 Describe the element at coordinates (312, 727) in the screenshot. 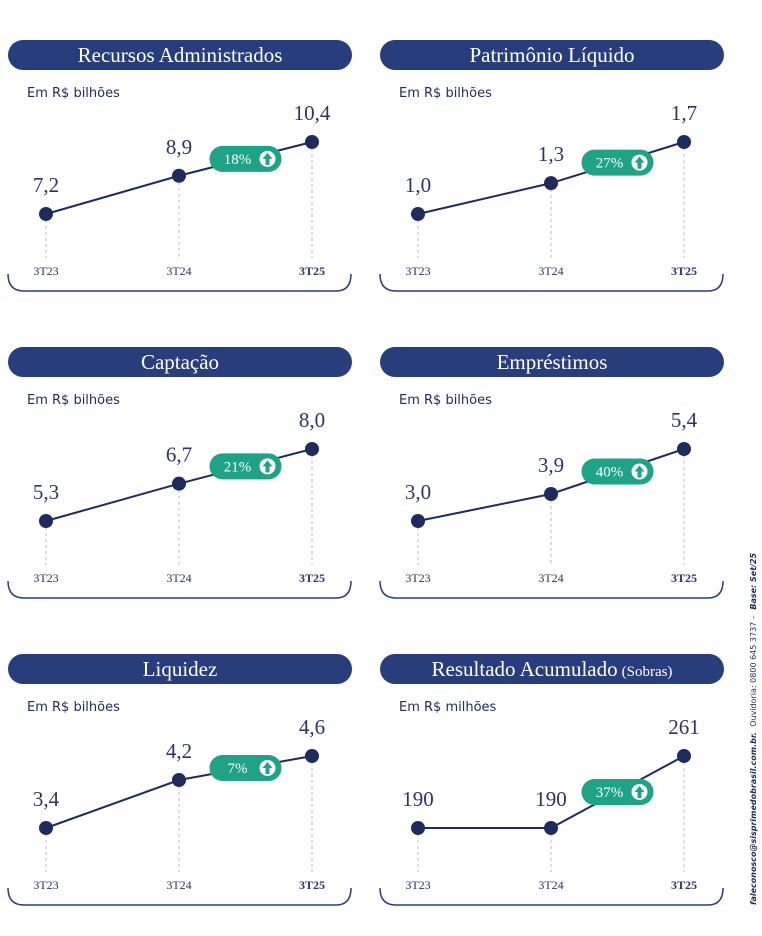

I see `value-label: 4,6` at that location.